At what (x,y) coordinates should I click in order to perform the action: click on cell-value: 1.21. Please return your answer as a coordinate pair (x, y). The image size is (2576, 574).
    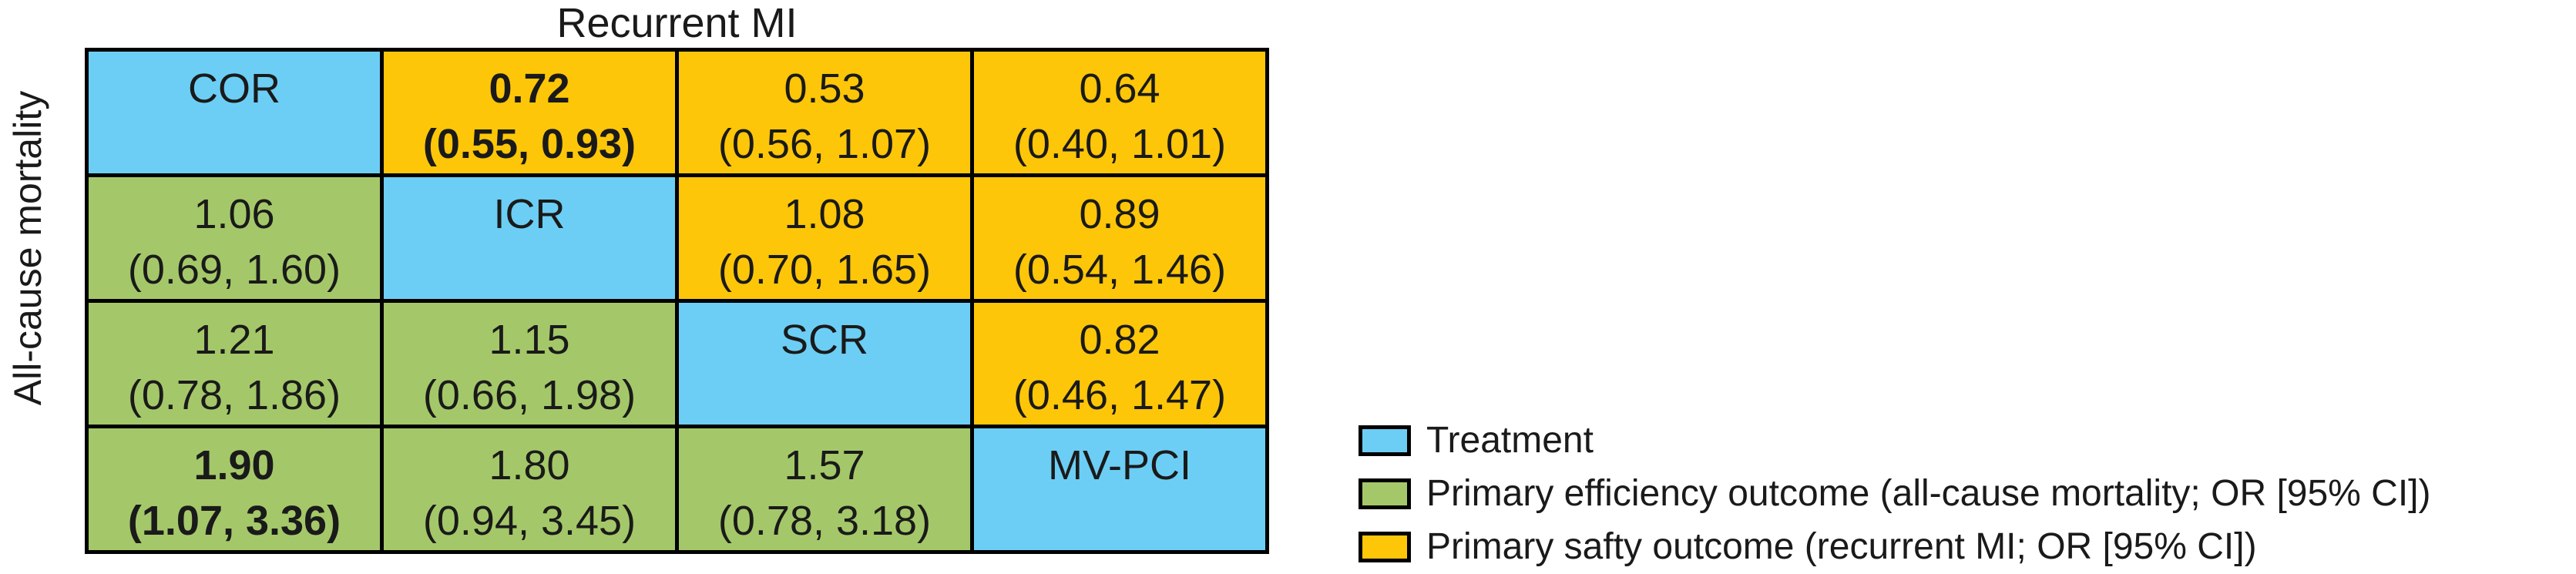
    Looking at the image, I should click on (234, 340).